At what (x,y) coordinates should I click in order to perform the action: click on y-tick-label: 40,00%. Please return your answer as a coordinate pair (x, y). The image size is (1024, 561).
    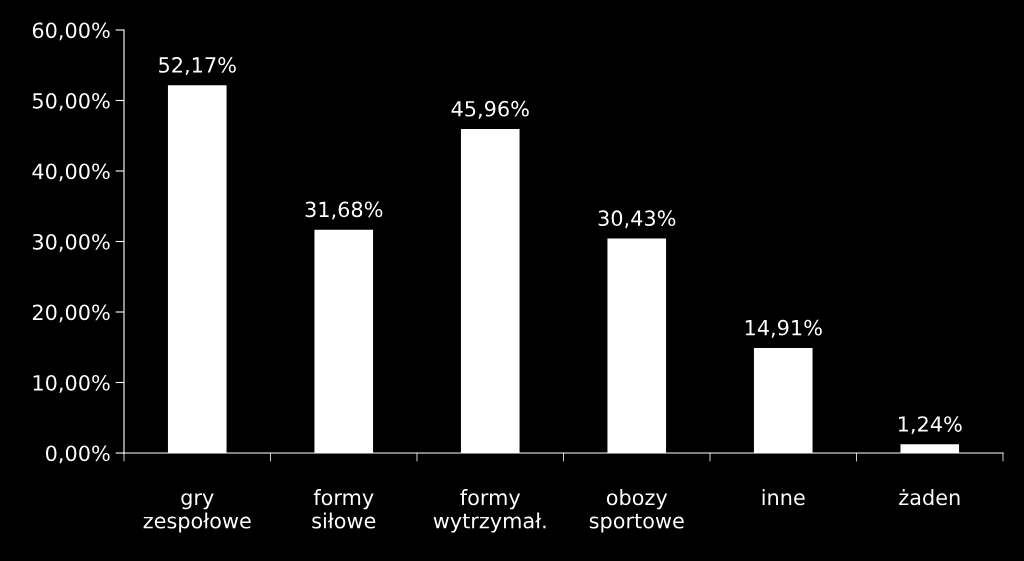
    Looking at the image, I should click on (71, 172).